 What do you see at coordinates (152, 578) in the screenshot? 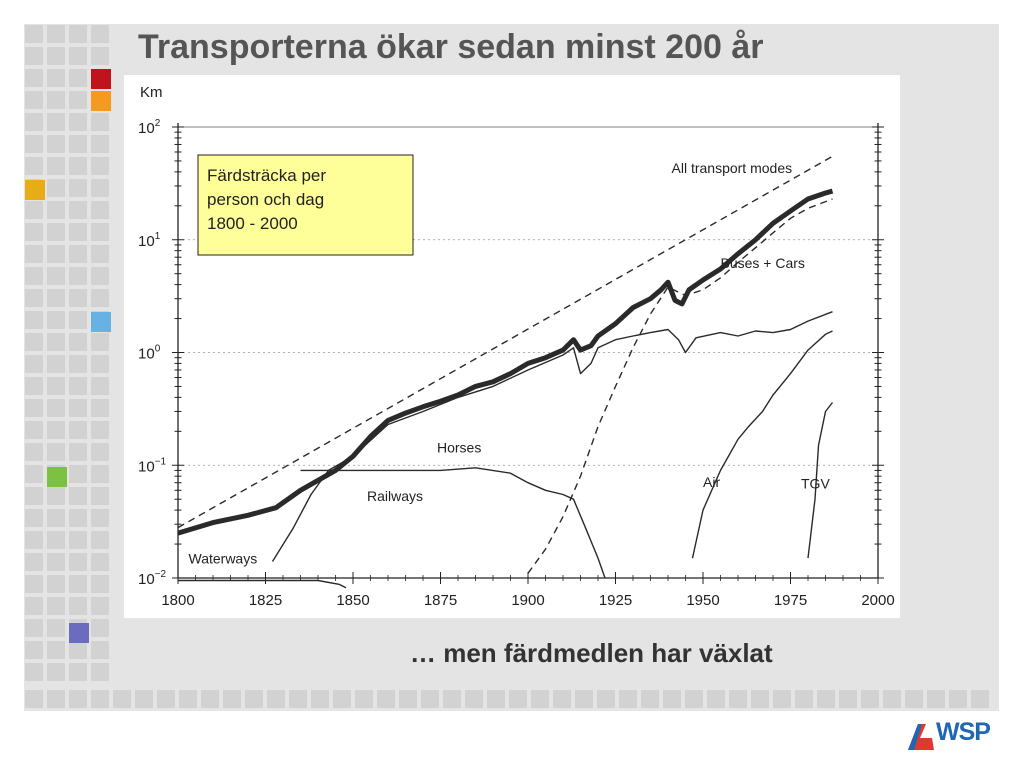
I see `y-tick-label: 10⁻²` at bounding box center [152, 578].